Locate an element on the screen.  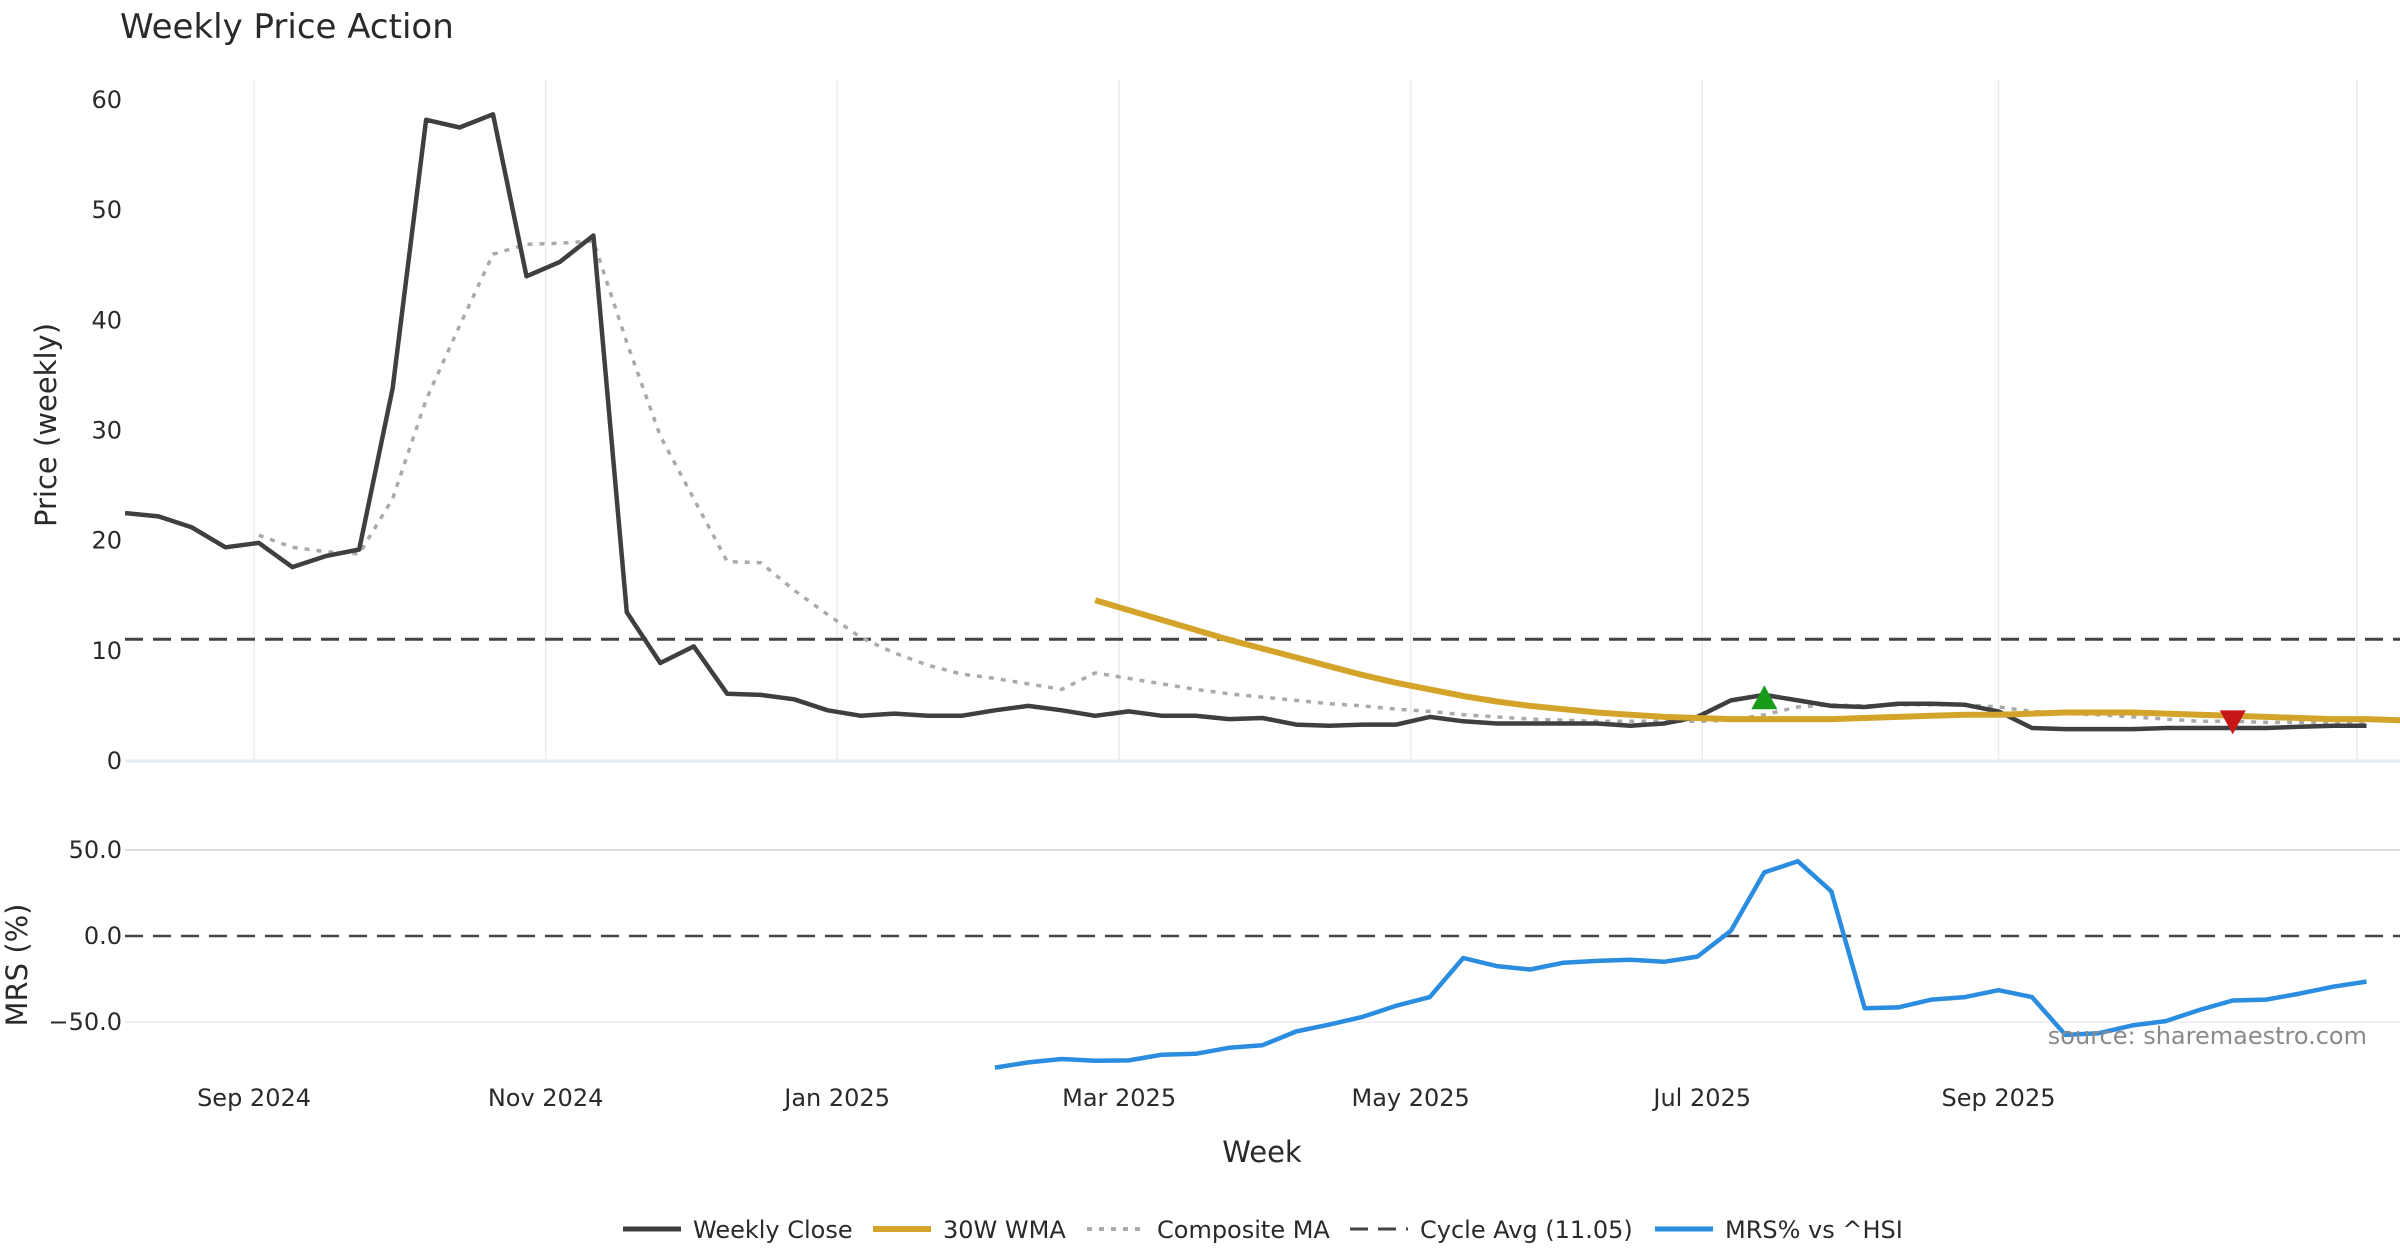
price-y-tick-label: 30 is located at coordinates (106, 431).